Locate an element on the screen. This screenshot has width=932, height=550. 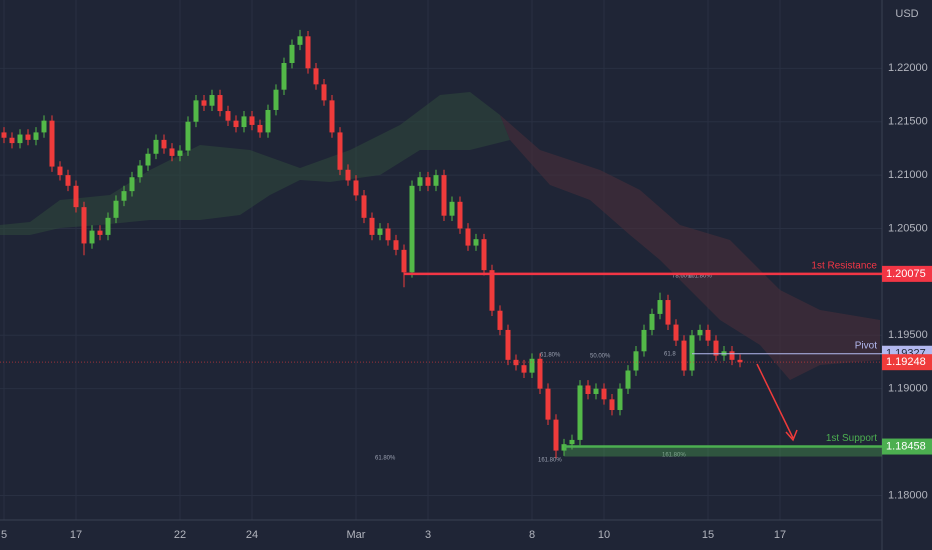
x-tick-label: 8 is located at coordinates (532, 535).